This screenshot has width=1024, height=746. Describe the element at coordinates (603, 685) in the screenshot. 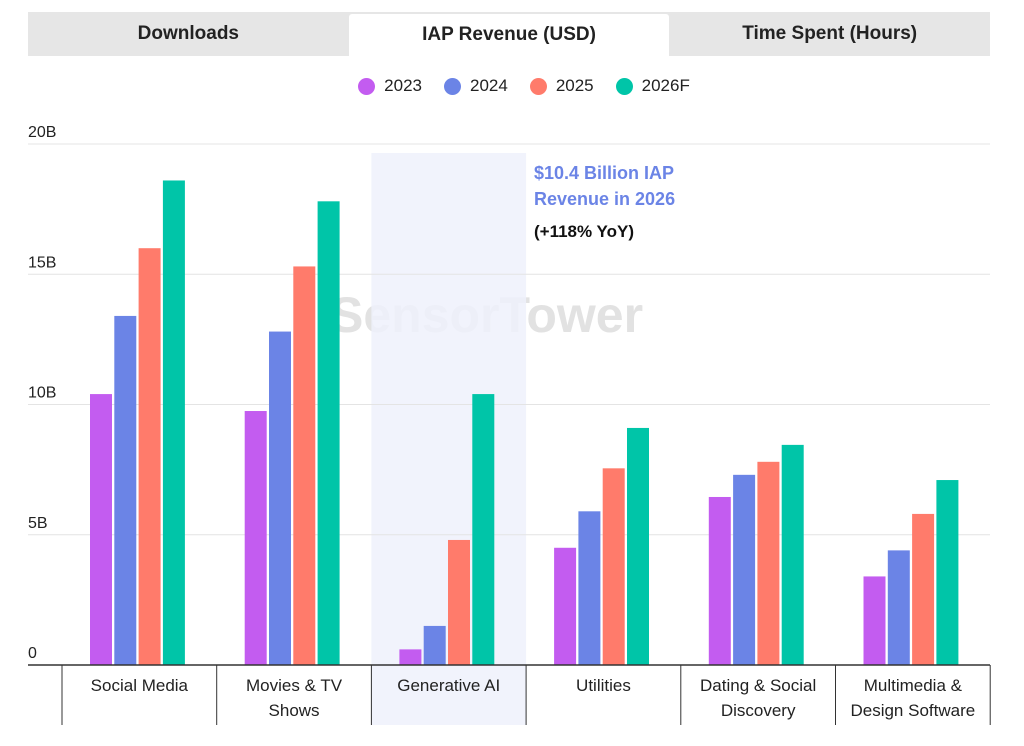

I see `x-tick-label: Utilities` at that location.